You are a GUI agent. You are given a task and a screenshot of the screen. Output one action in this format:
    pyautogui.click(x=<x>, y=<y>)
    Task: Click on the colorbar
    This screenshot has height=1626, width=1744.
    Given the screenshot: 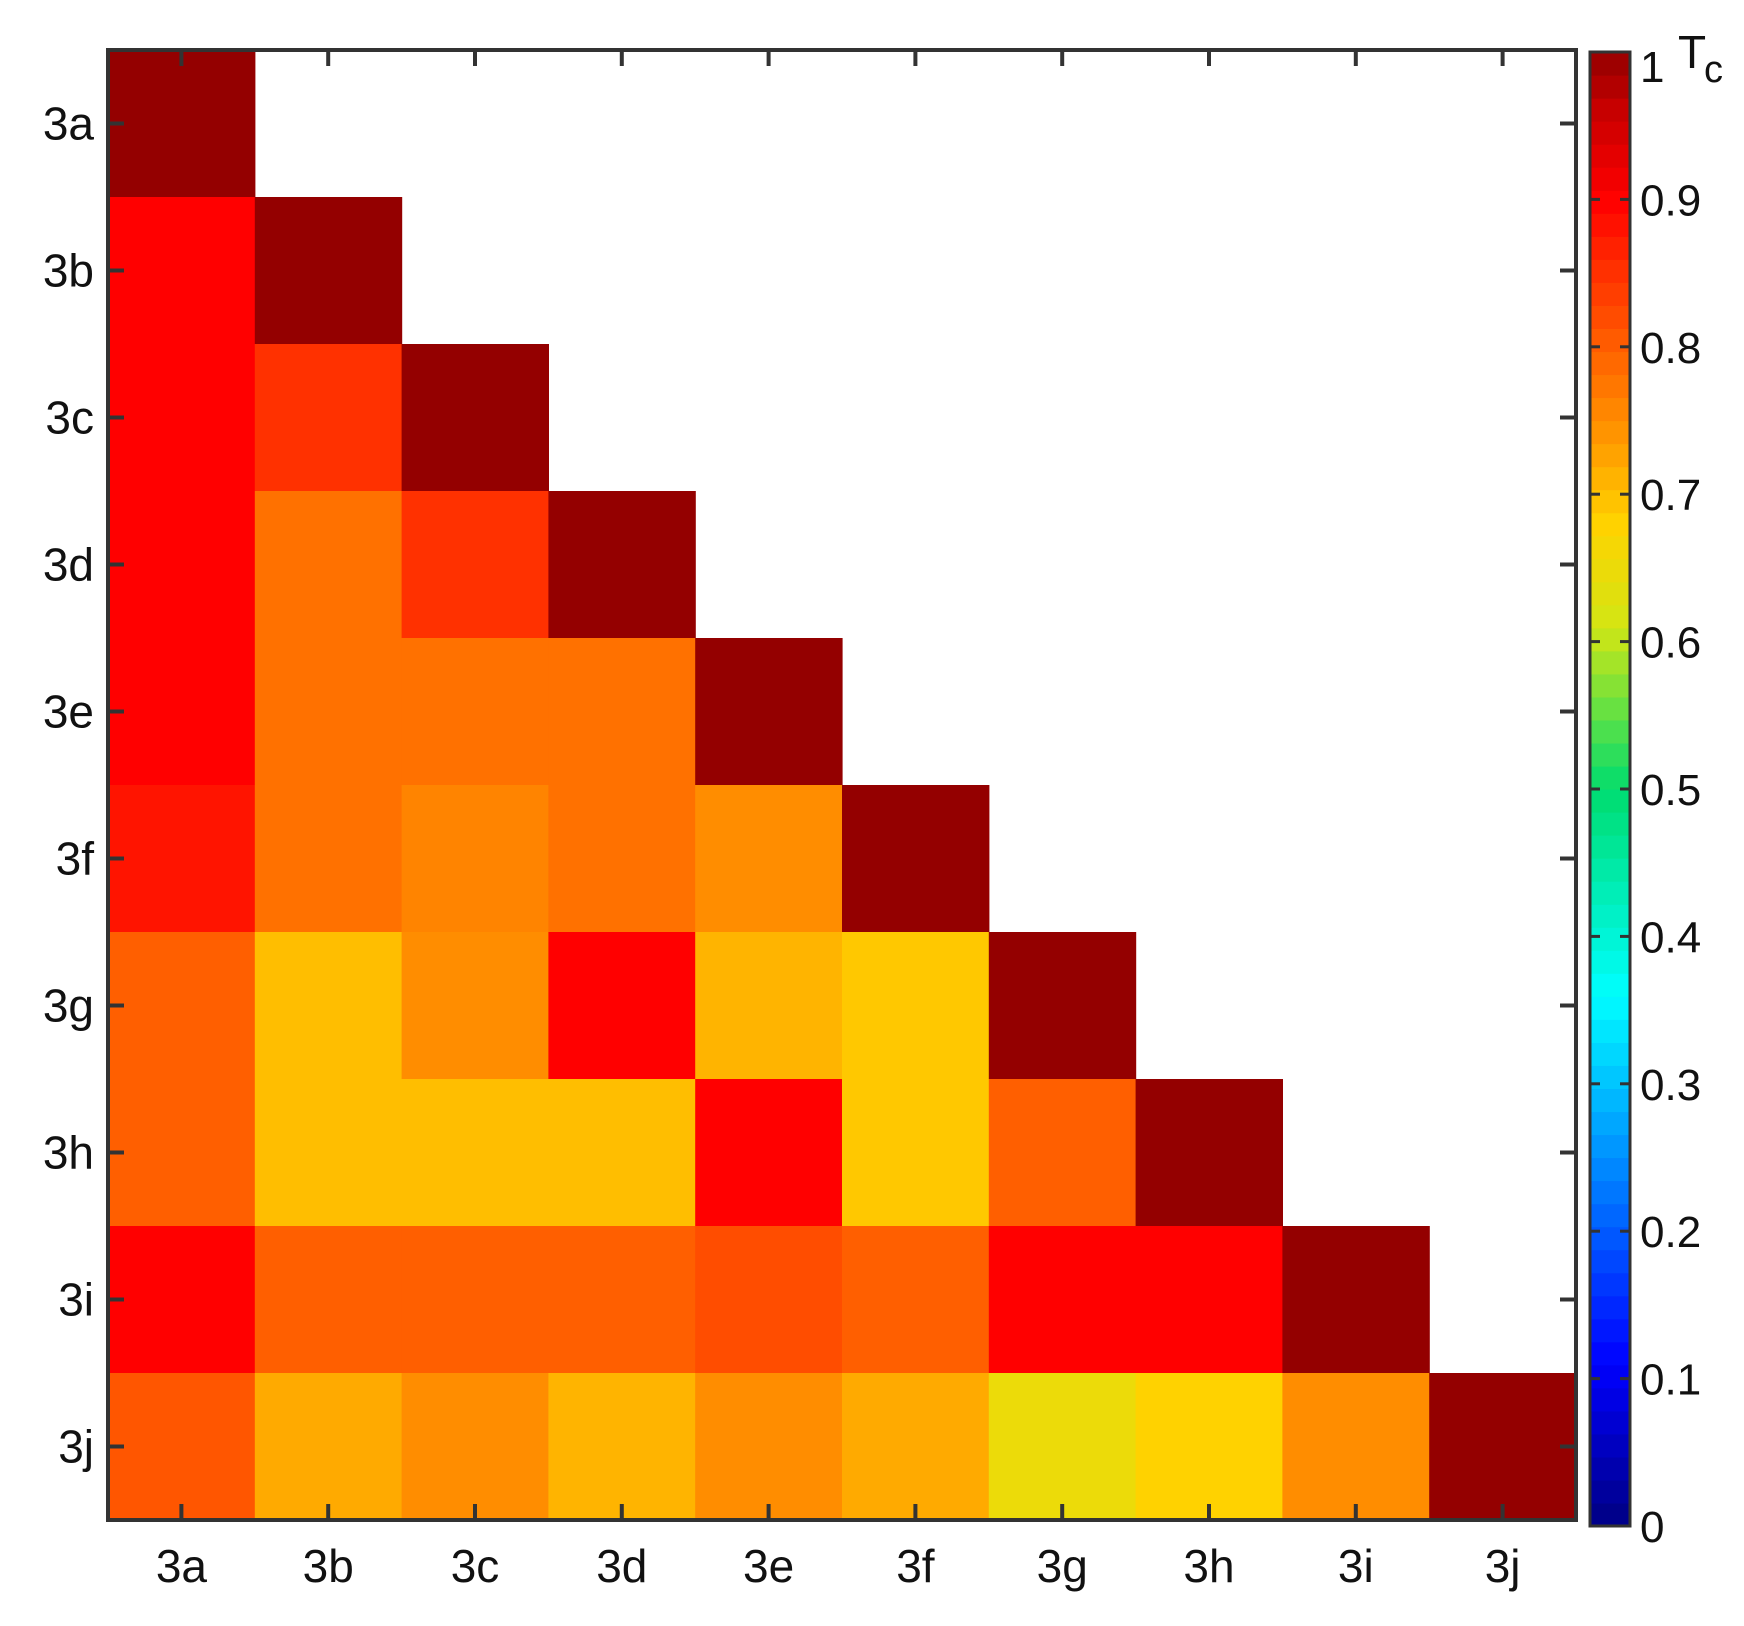 What is the action you would take?
    pyautogui.click(x=1610, y=789)
    